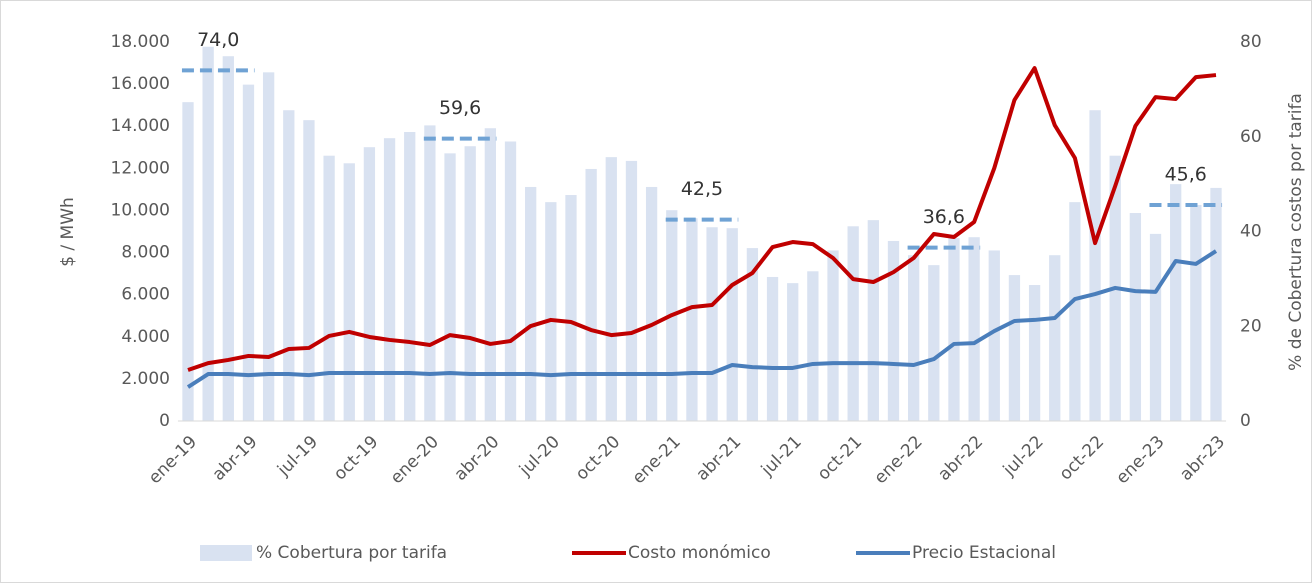  What do you see at coordinates (145, 295) in the screenshot?
I see `y-tick-label: 6.000` at bounding box center [145, 295].